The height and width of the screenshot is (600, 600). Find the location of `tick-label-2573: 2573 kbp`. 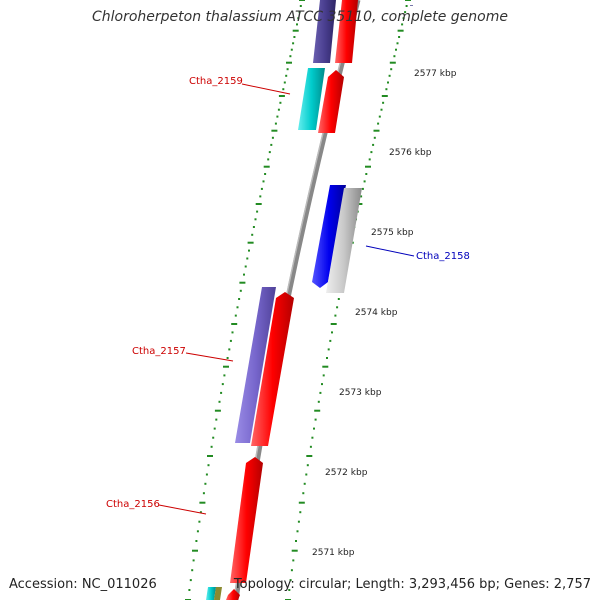

tick-label-2573: 2573 kbp is located at coordinates (360, 393).